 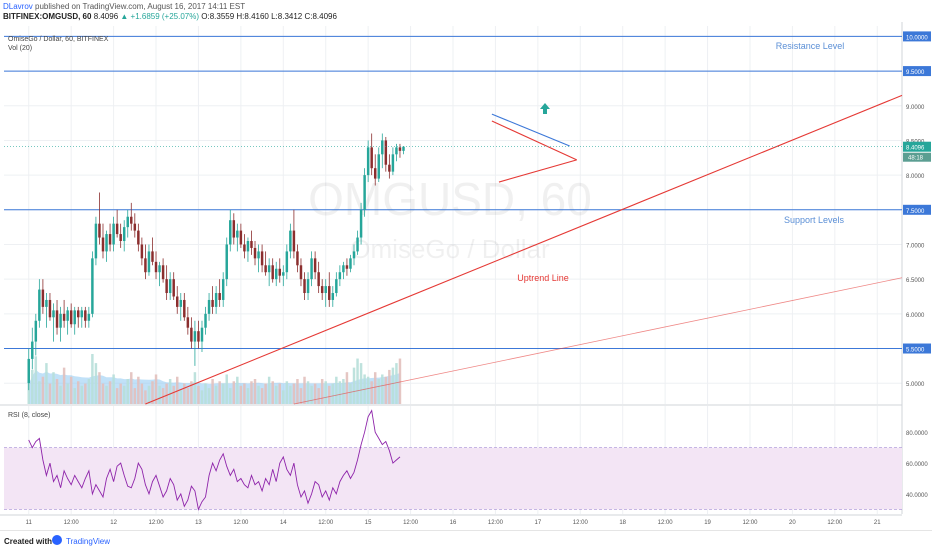 What do you see at coordinates (368, 523) in the screenshot?
I see `time-tick-label: 15` at bounding box center [368, 523].